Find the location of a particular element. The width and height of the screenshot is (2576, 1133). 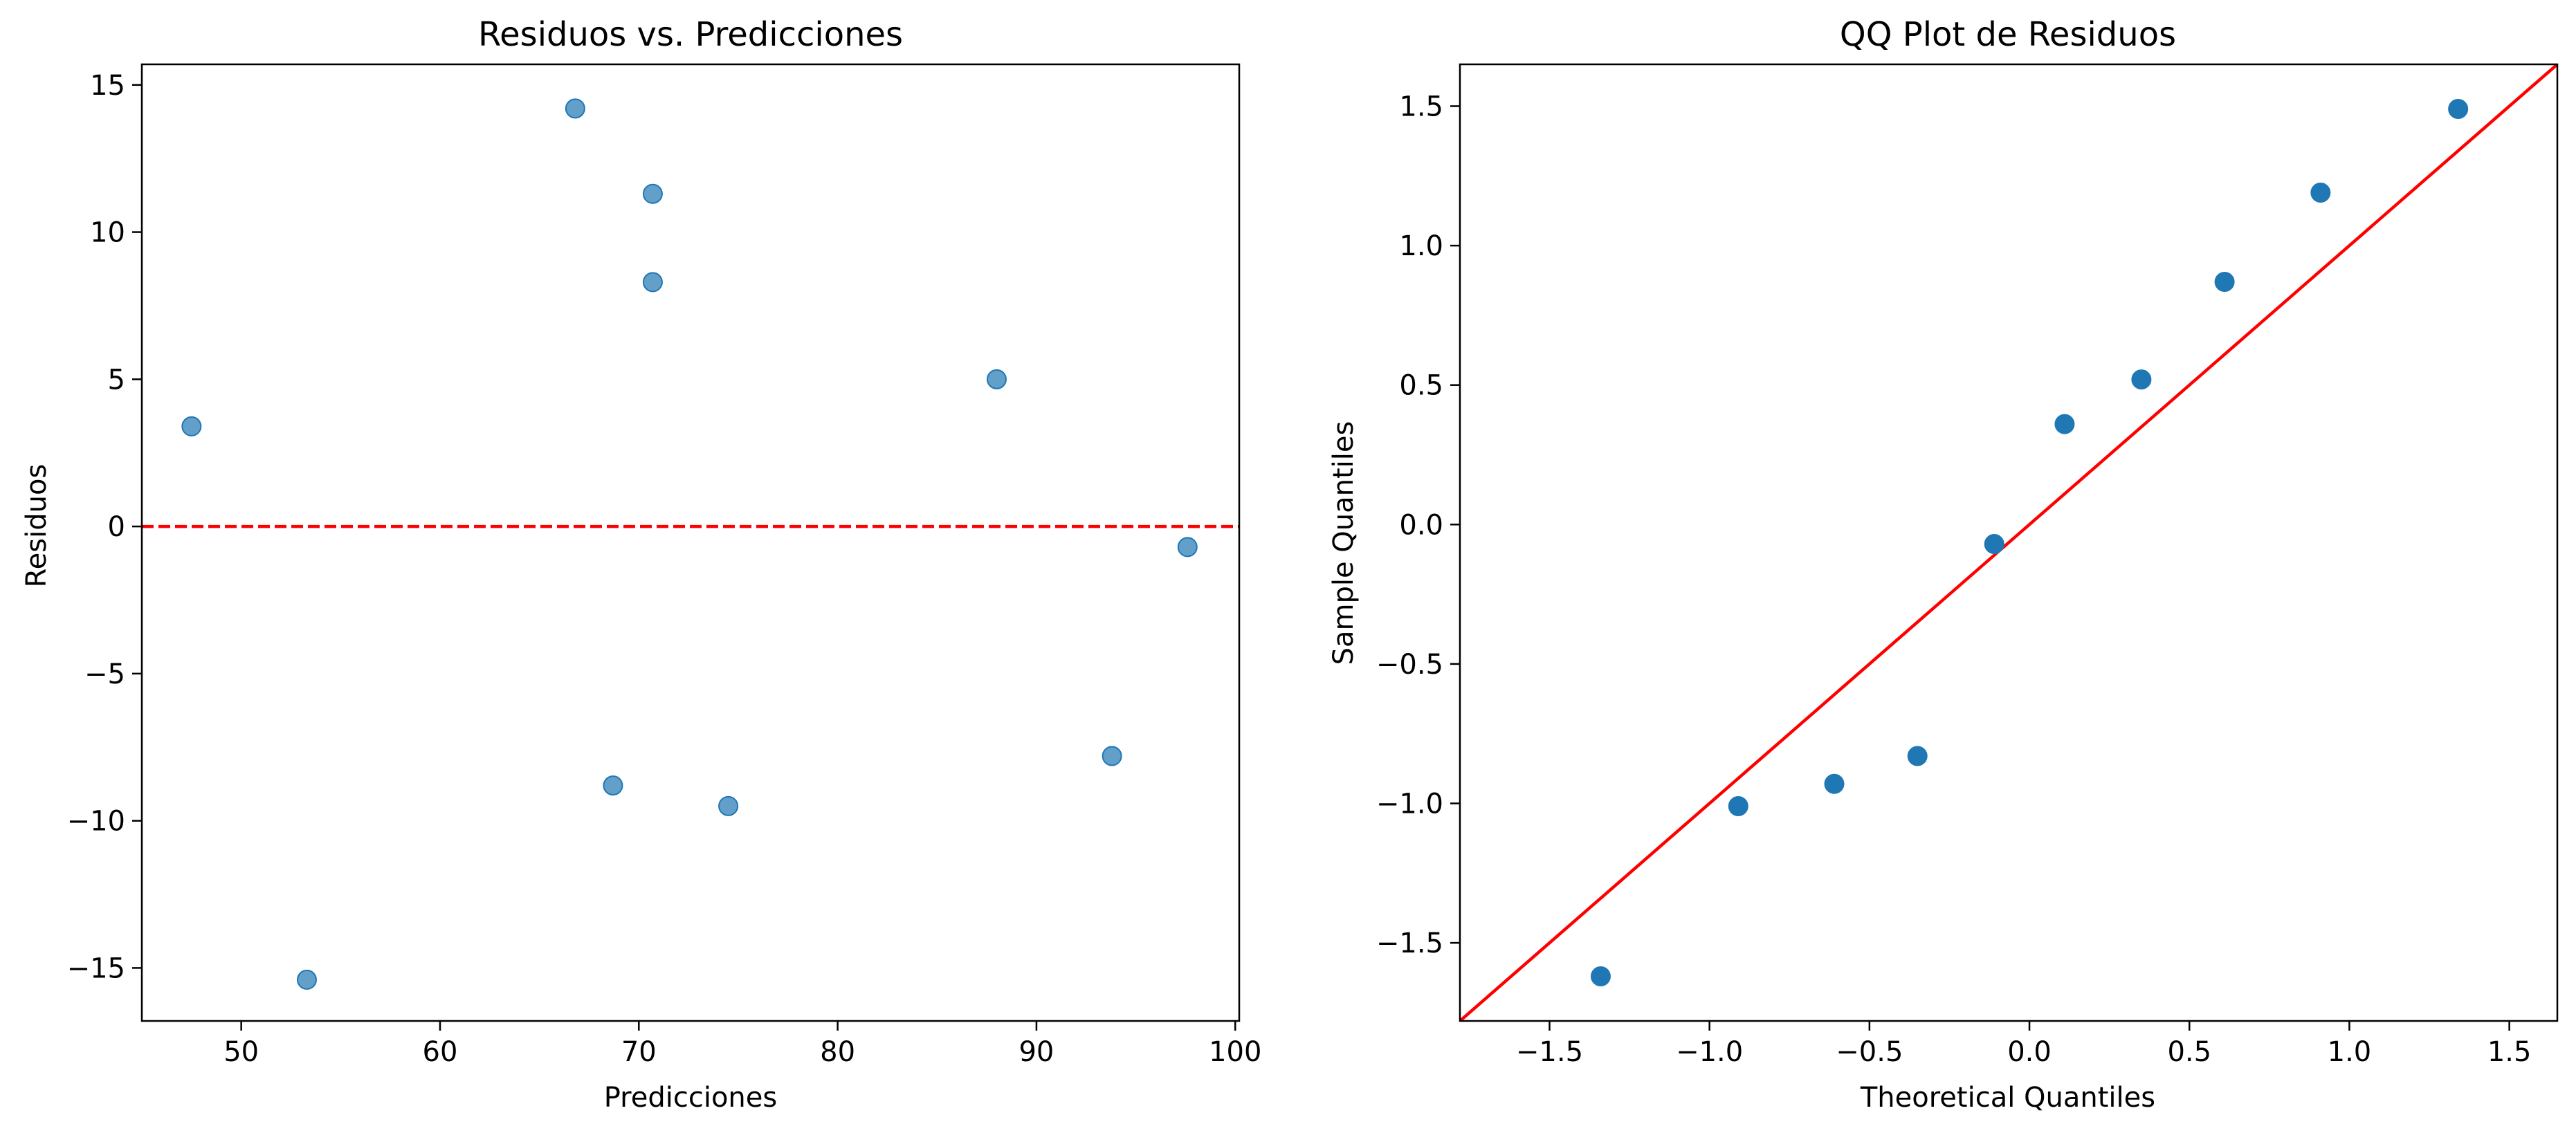

x-tick-label: 90 is located at coordinates (1036, 1052).